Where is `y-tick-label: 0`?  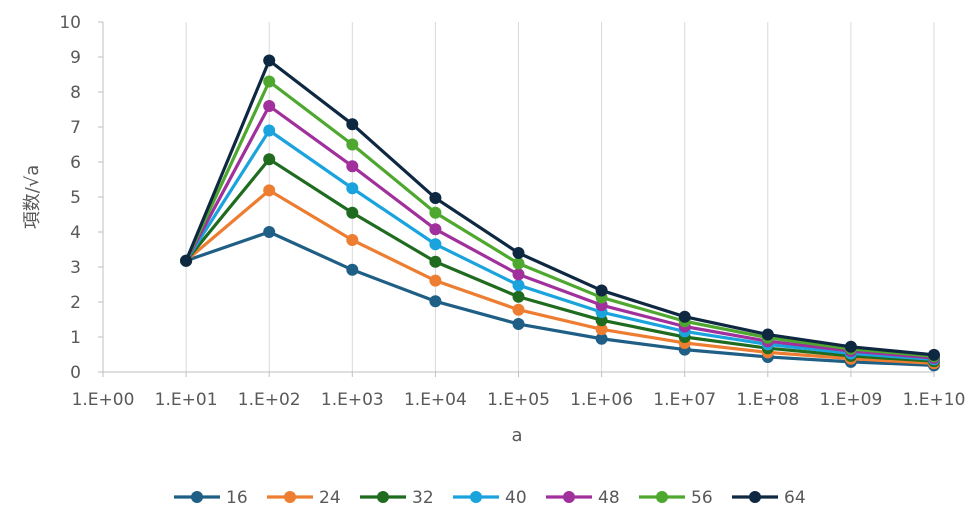 y-tick-label: 0 is located at coordinates (75, 373).